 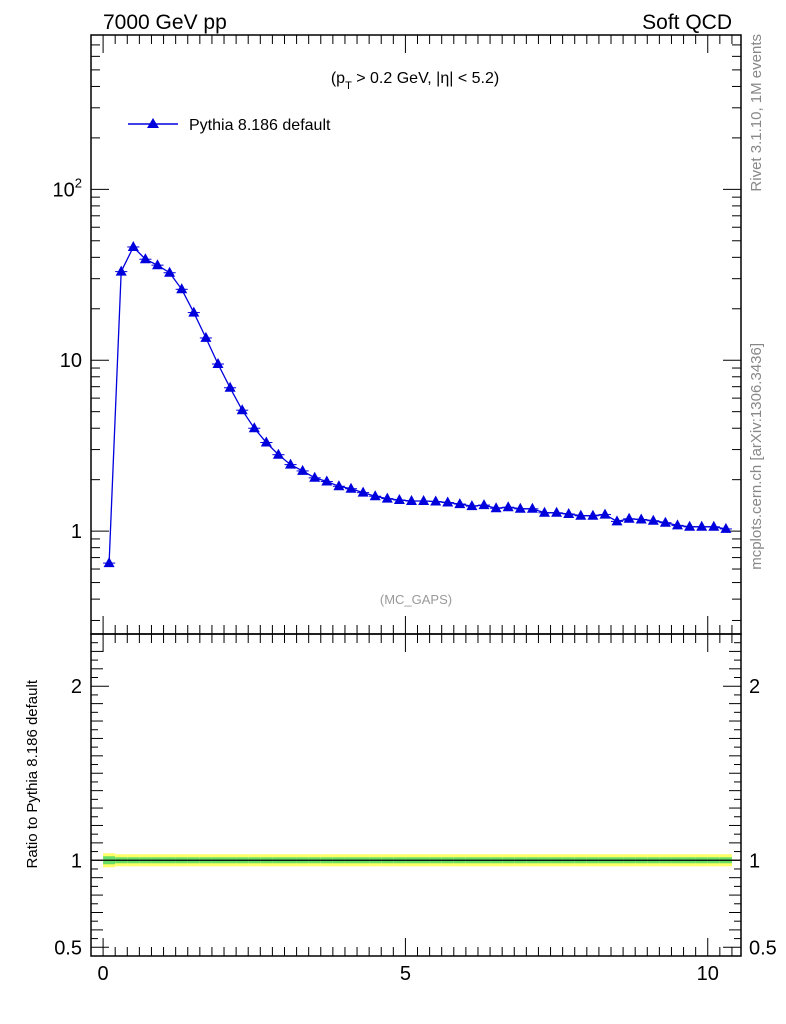 What do you see at coordinates (165, 22) in the screenshot?
I see `header-left-title: 7000 GeV pp` at bounding box center [165, 22].